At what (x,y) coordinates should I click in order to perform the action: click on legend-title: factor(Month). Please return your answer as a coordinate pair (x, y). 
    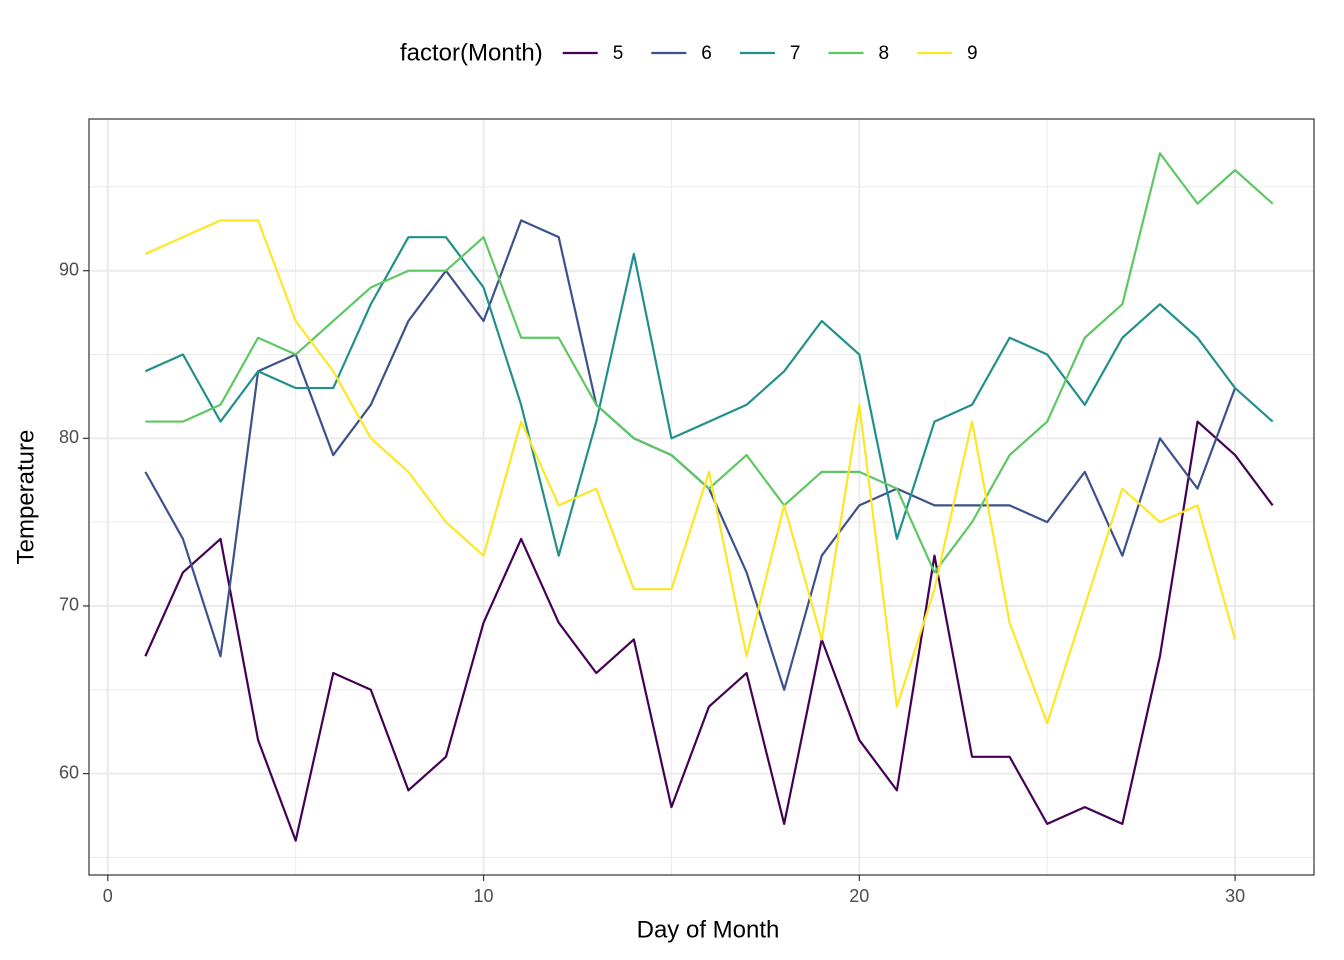
    Looking at the image, I should click on (471, 52).